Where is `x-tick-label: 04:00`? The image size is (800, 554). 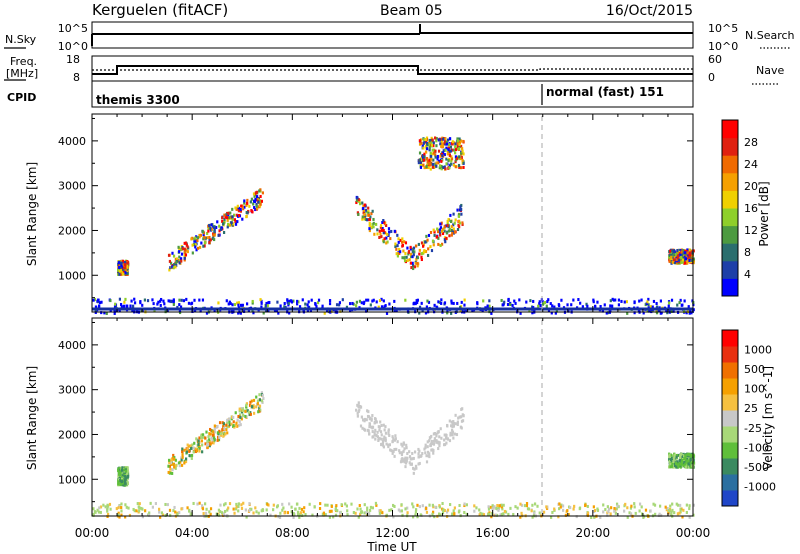 x-tick-label: 04:00 is located at coordinates (192, 533).